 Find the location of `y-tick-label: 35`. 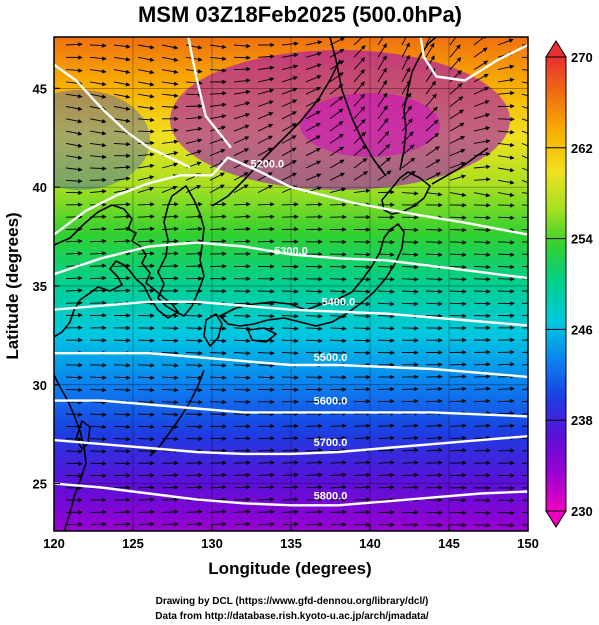

y-tick-label: 35 is located at coordinates (40, 286).